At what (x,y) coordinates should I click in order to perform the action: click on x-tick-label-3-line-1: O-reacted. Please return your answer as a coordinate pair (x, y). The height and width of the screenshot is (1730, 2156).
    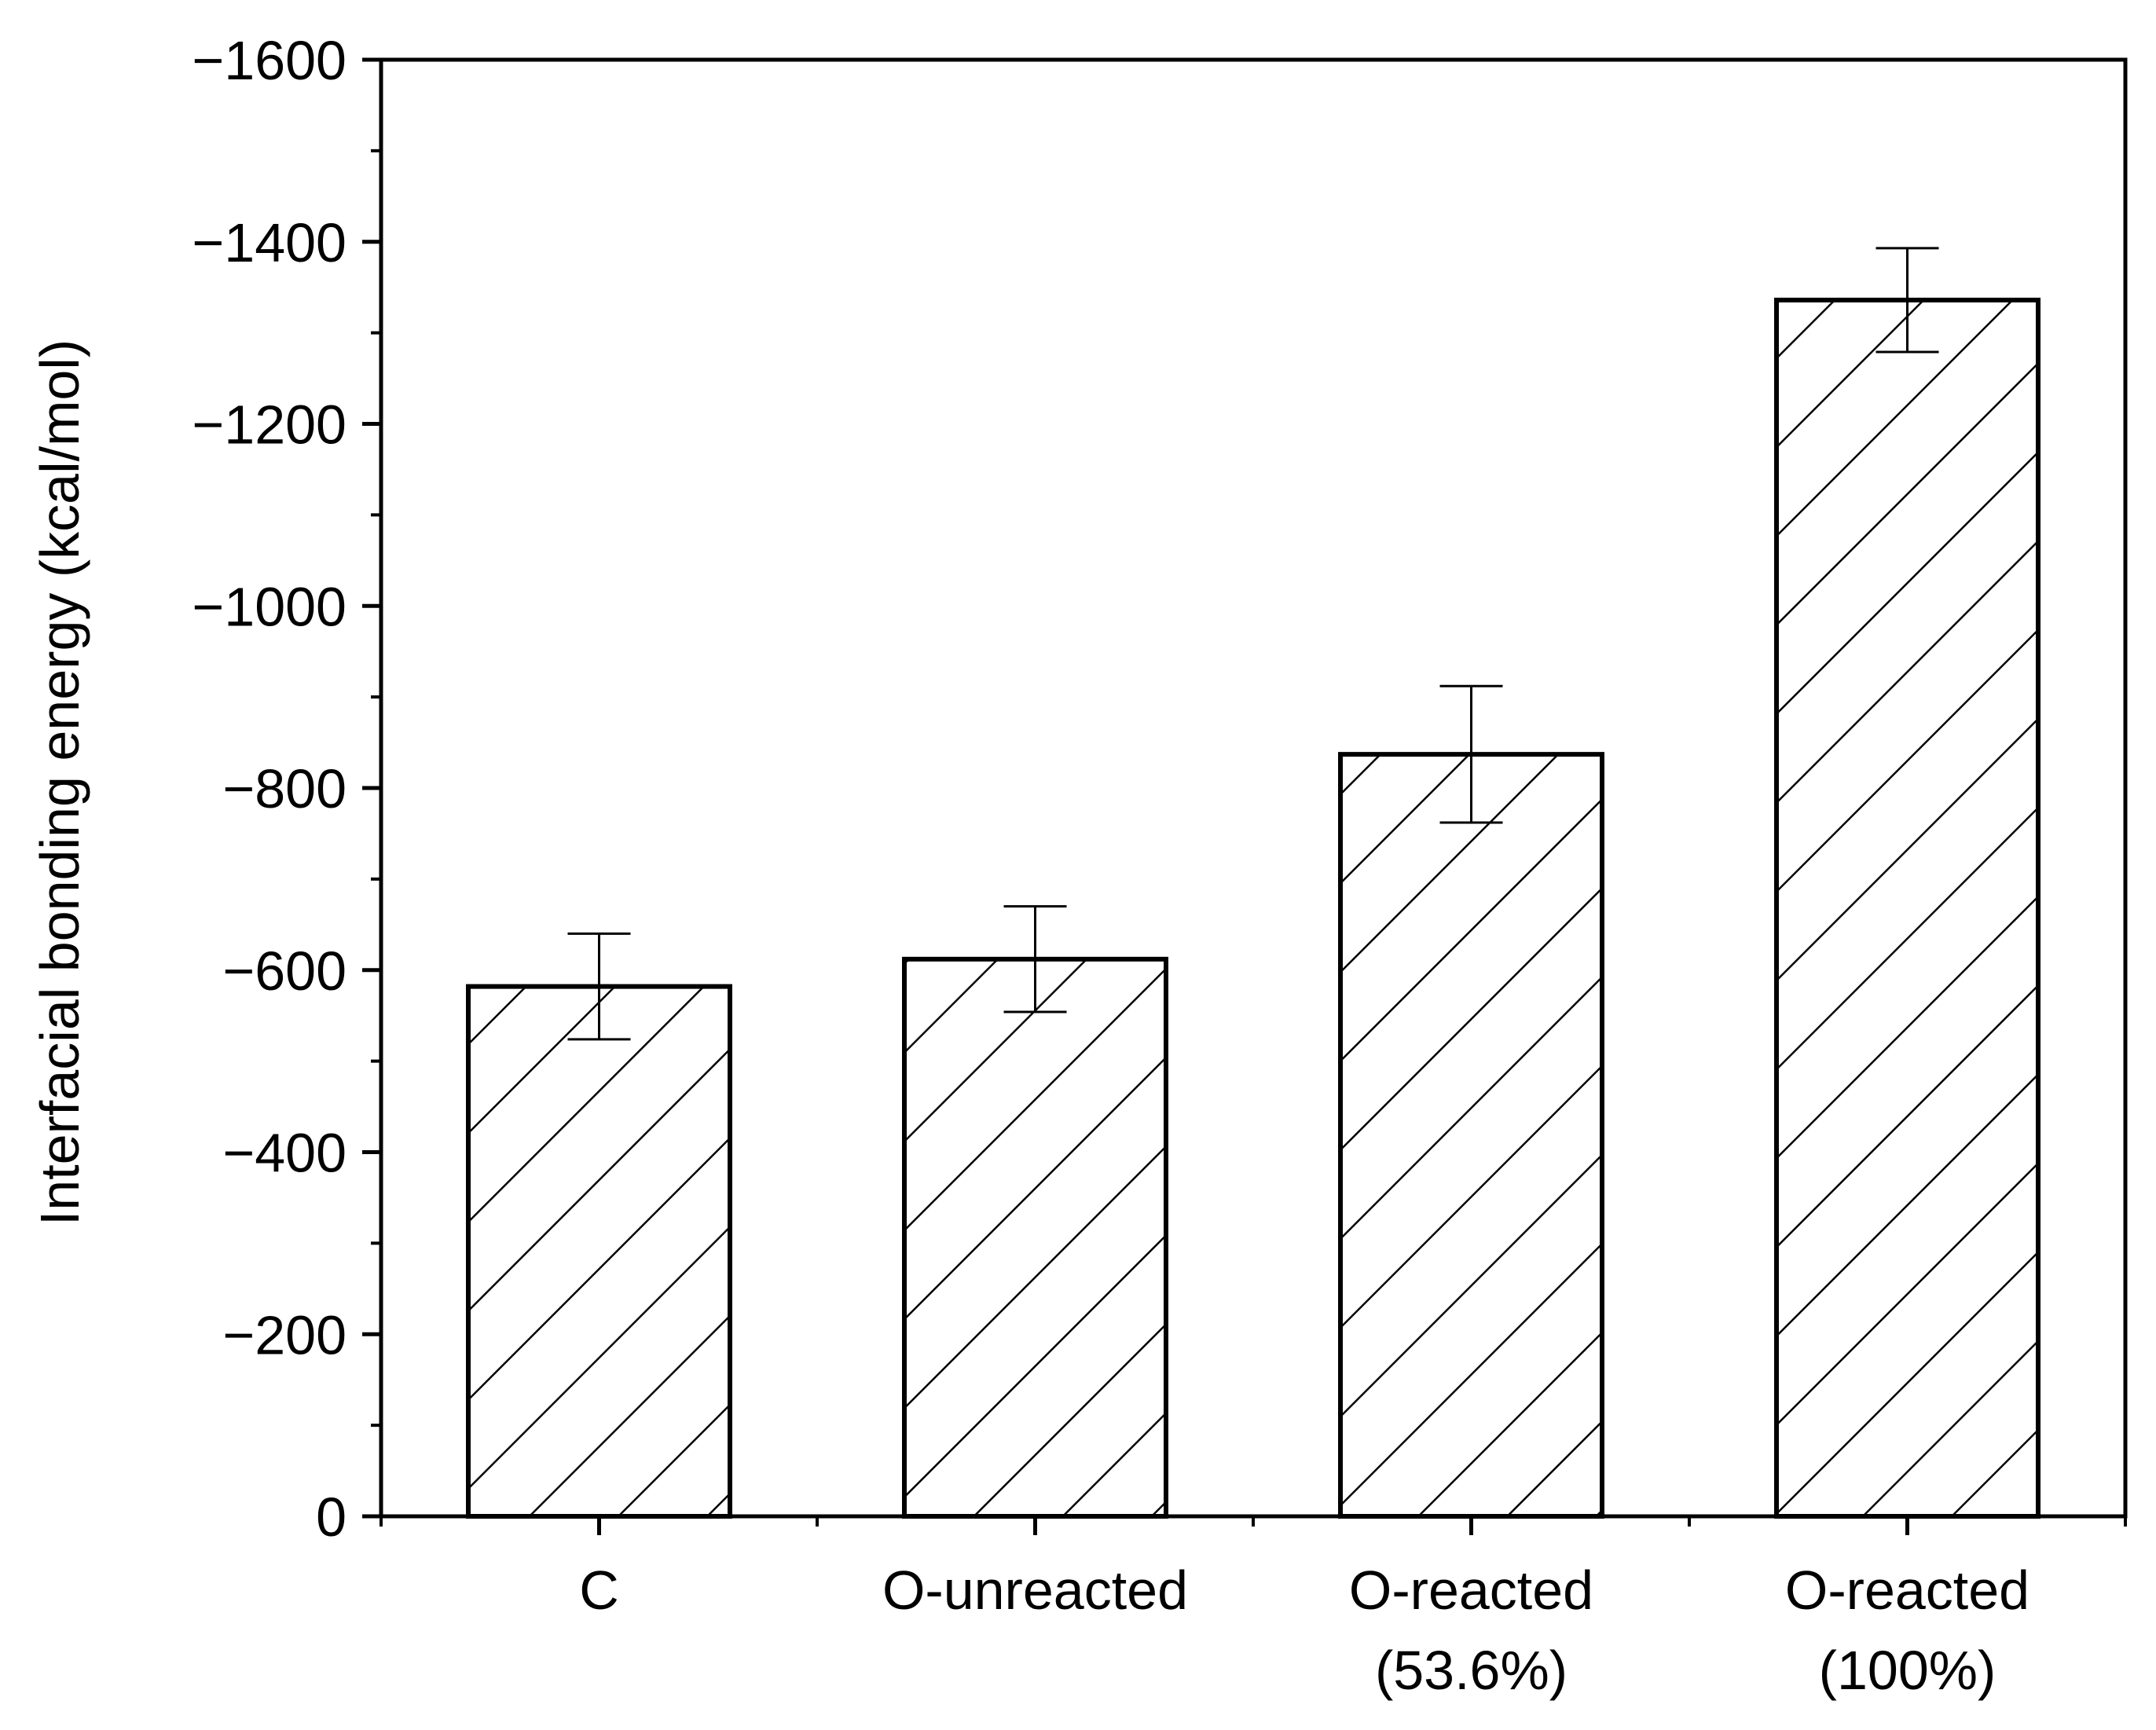
    Looking at the image, I should click on (1471, 1591).